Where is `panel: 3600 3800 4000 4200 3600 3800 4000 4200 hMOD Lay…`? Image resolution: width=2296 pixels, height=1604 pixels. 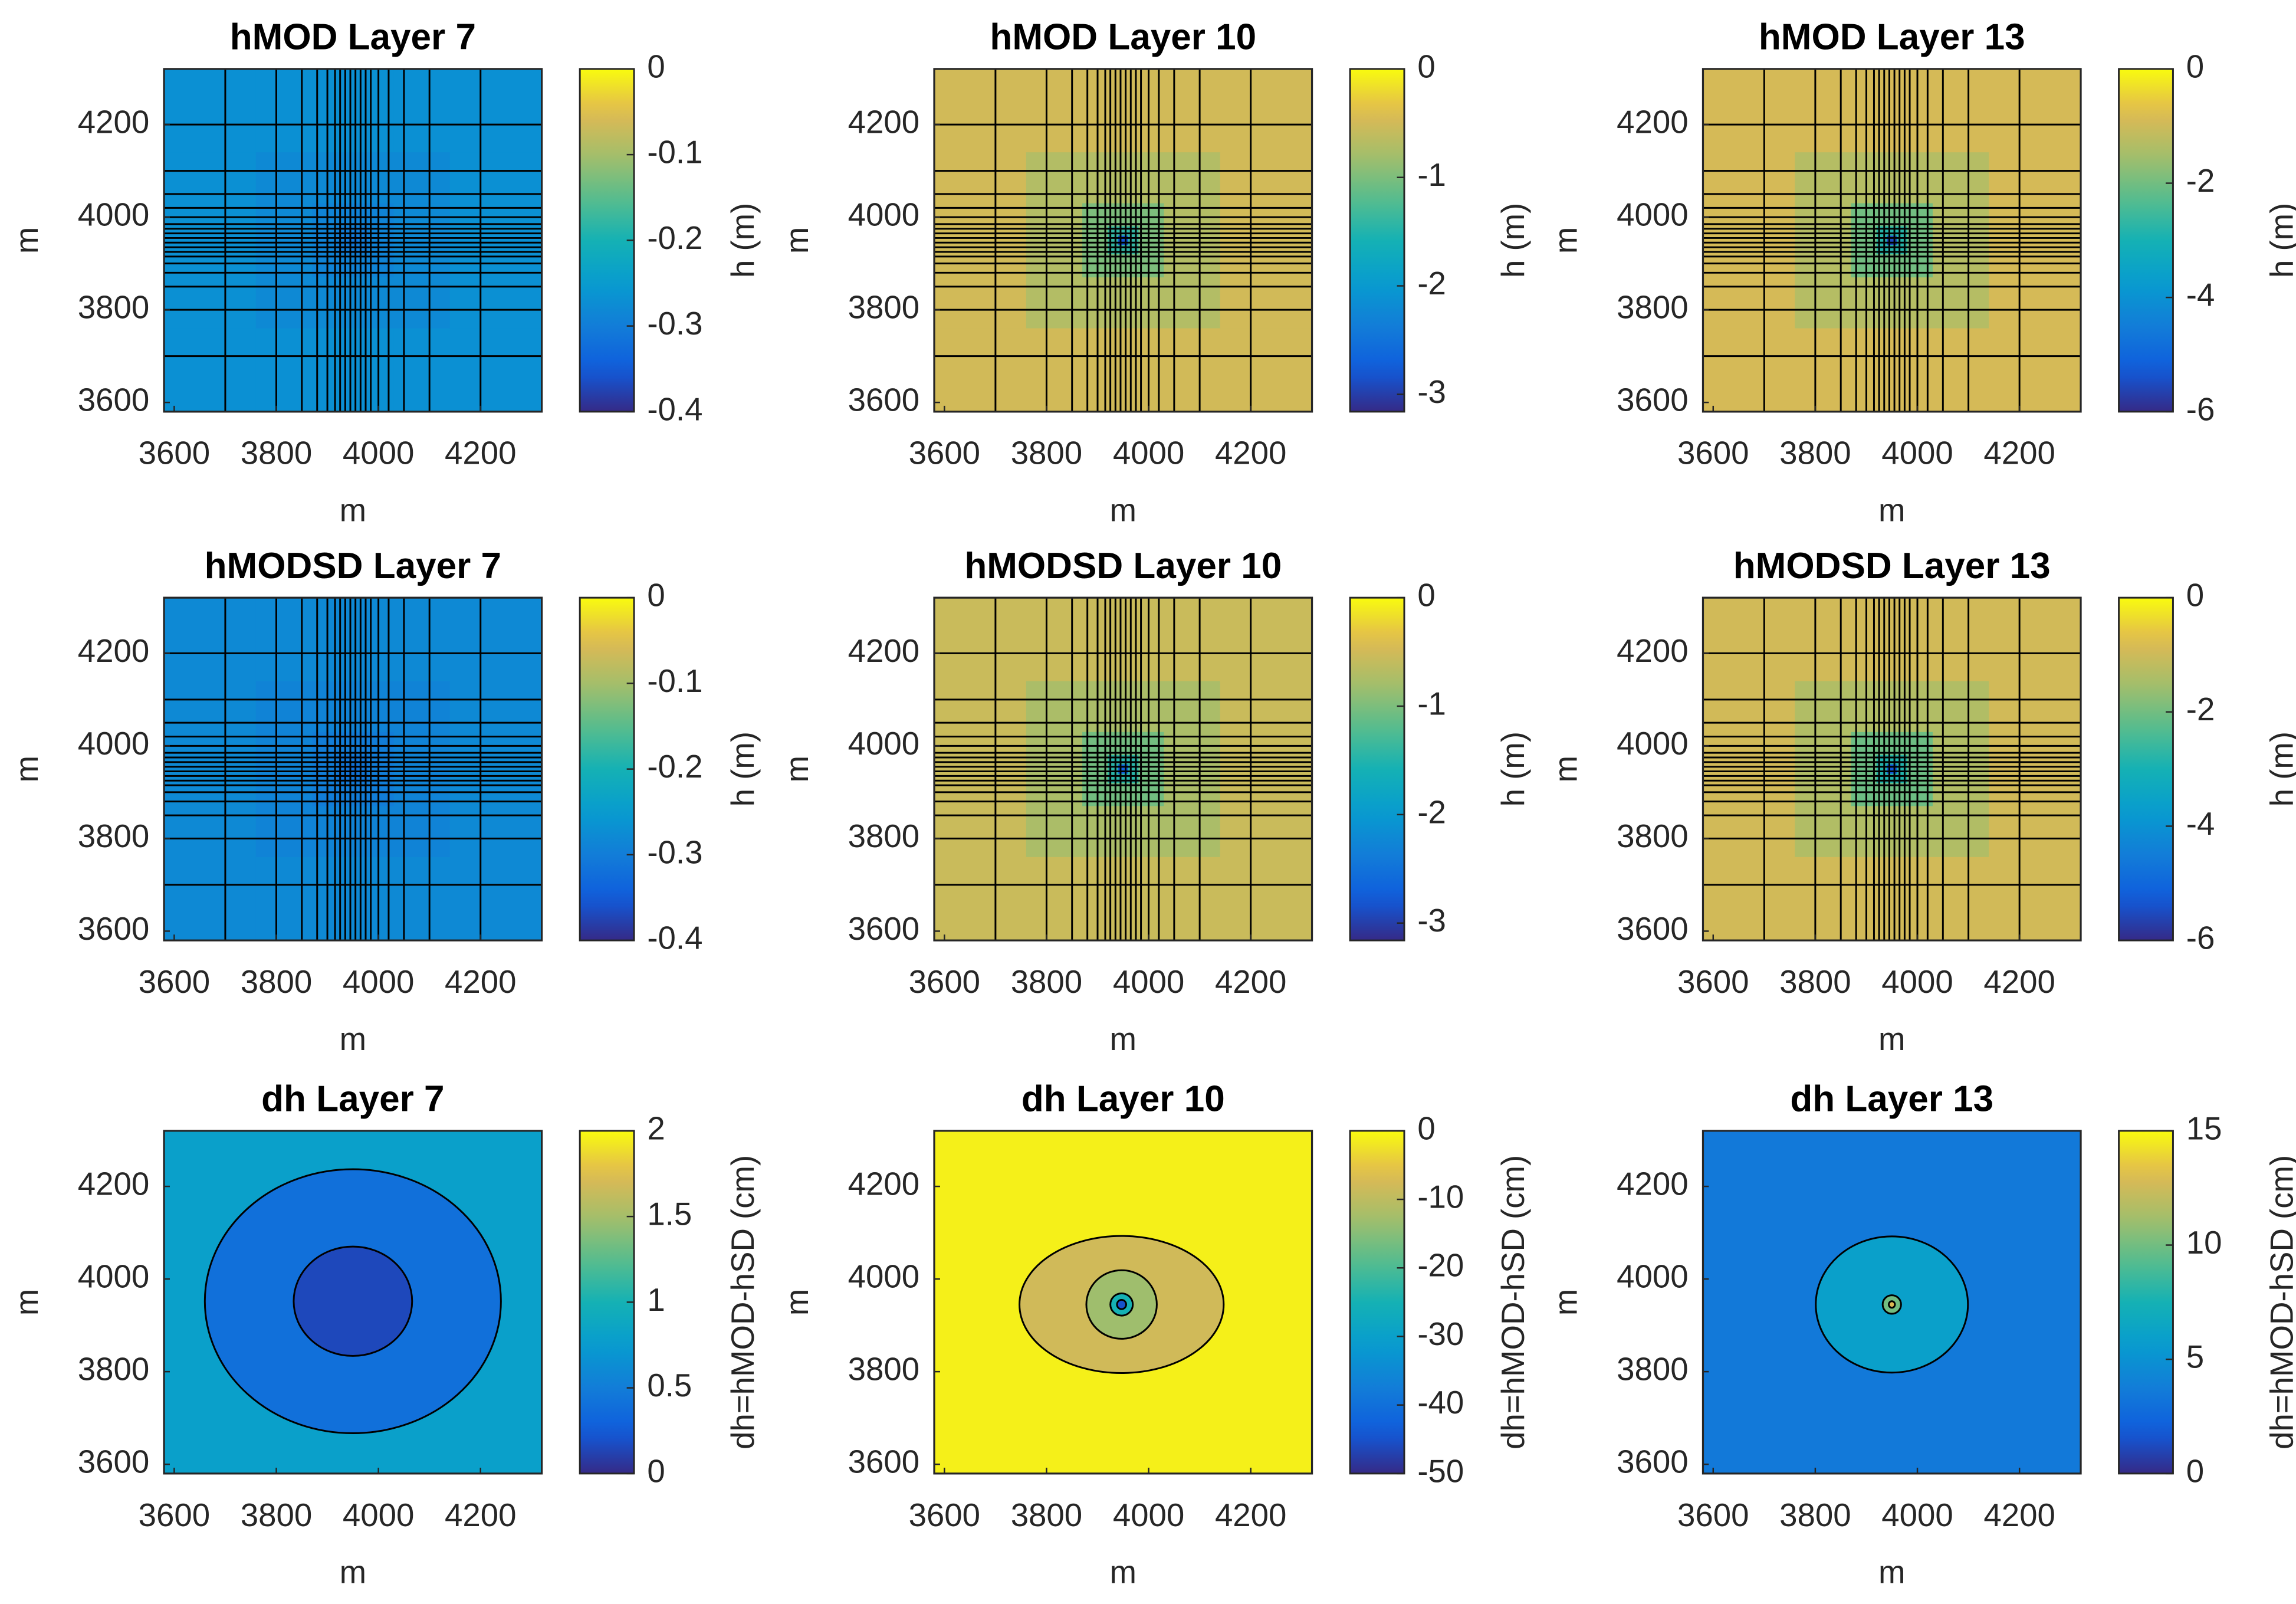
panel: 3600 3800 4000 4200 3600 3800 4000 4200 hMOD Lay… is located at coordinates (385, 273).